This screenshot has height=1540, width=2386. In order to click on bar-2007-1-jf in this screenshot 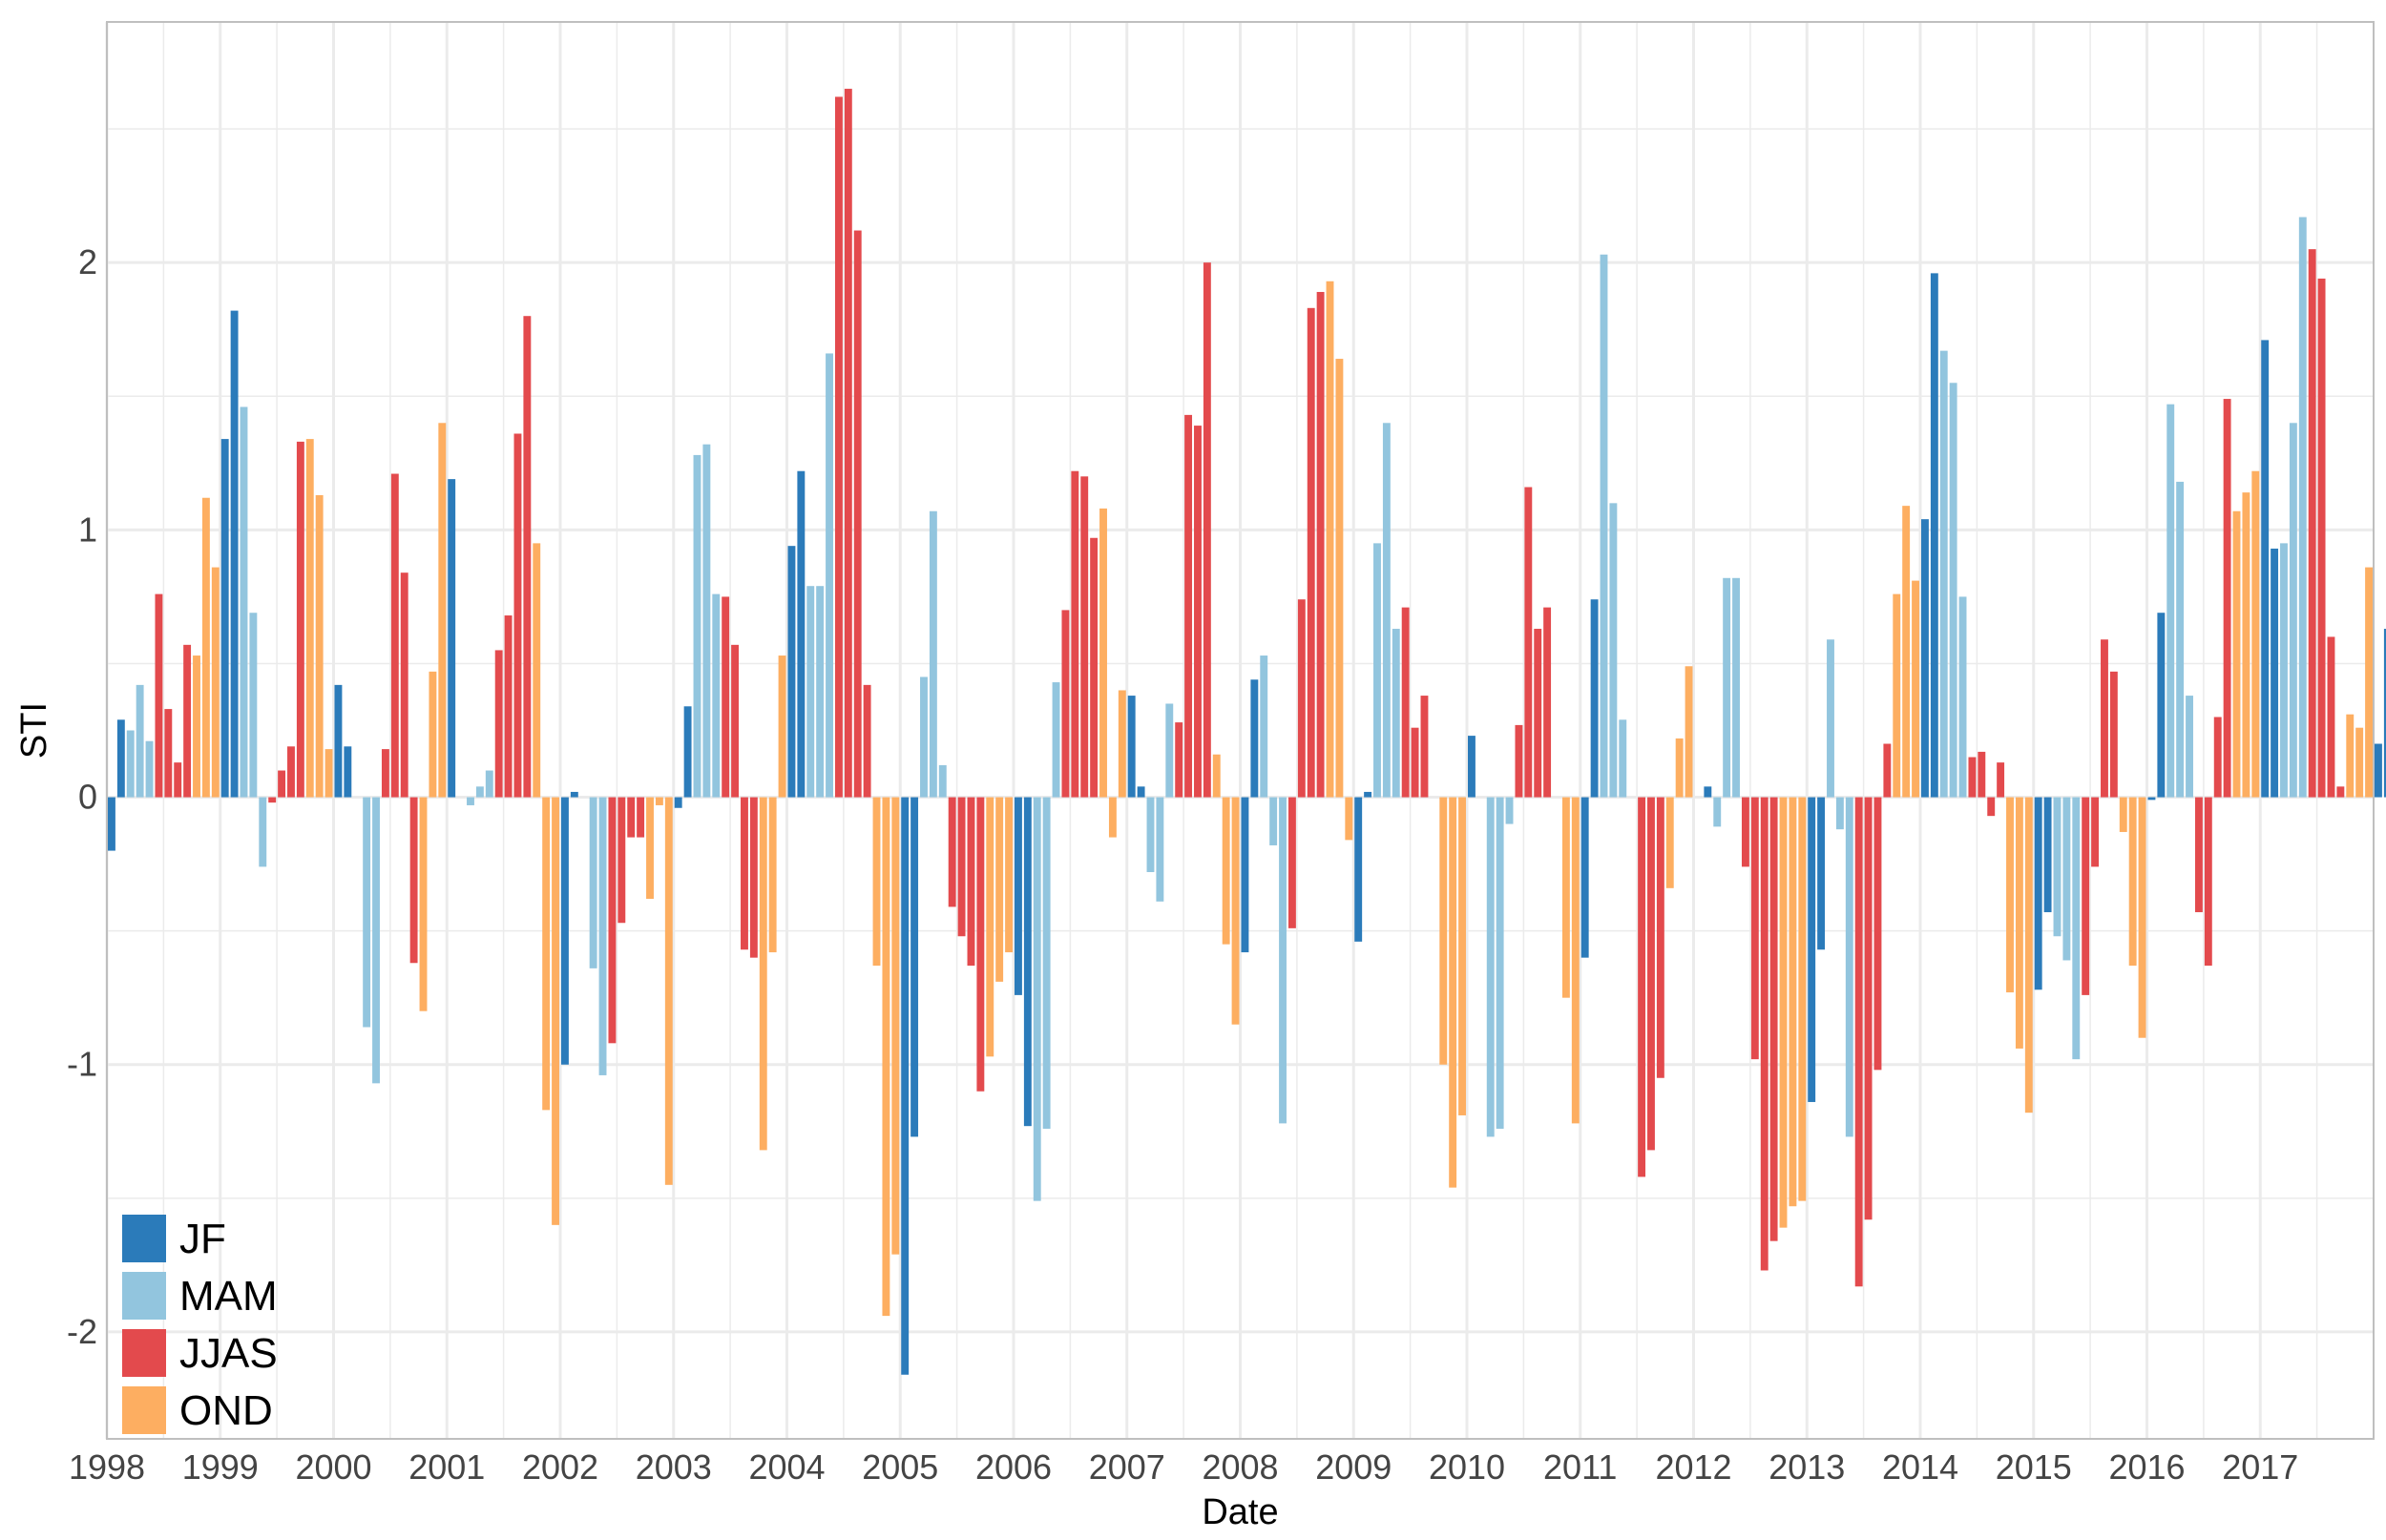, I will do `click(1132, 747)`.